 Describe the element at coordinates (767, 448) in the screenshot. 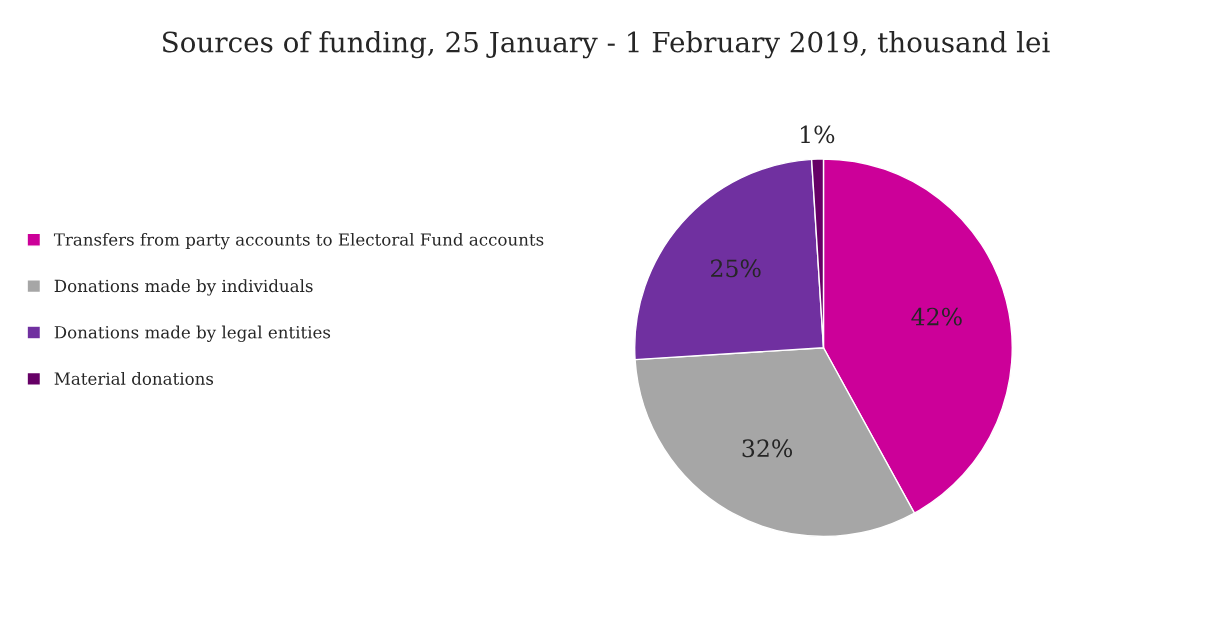

I see `data-label: 32%` at that location.